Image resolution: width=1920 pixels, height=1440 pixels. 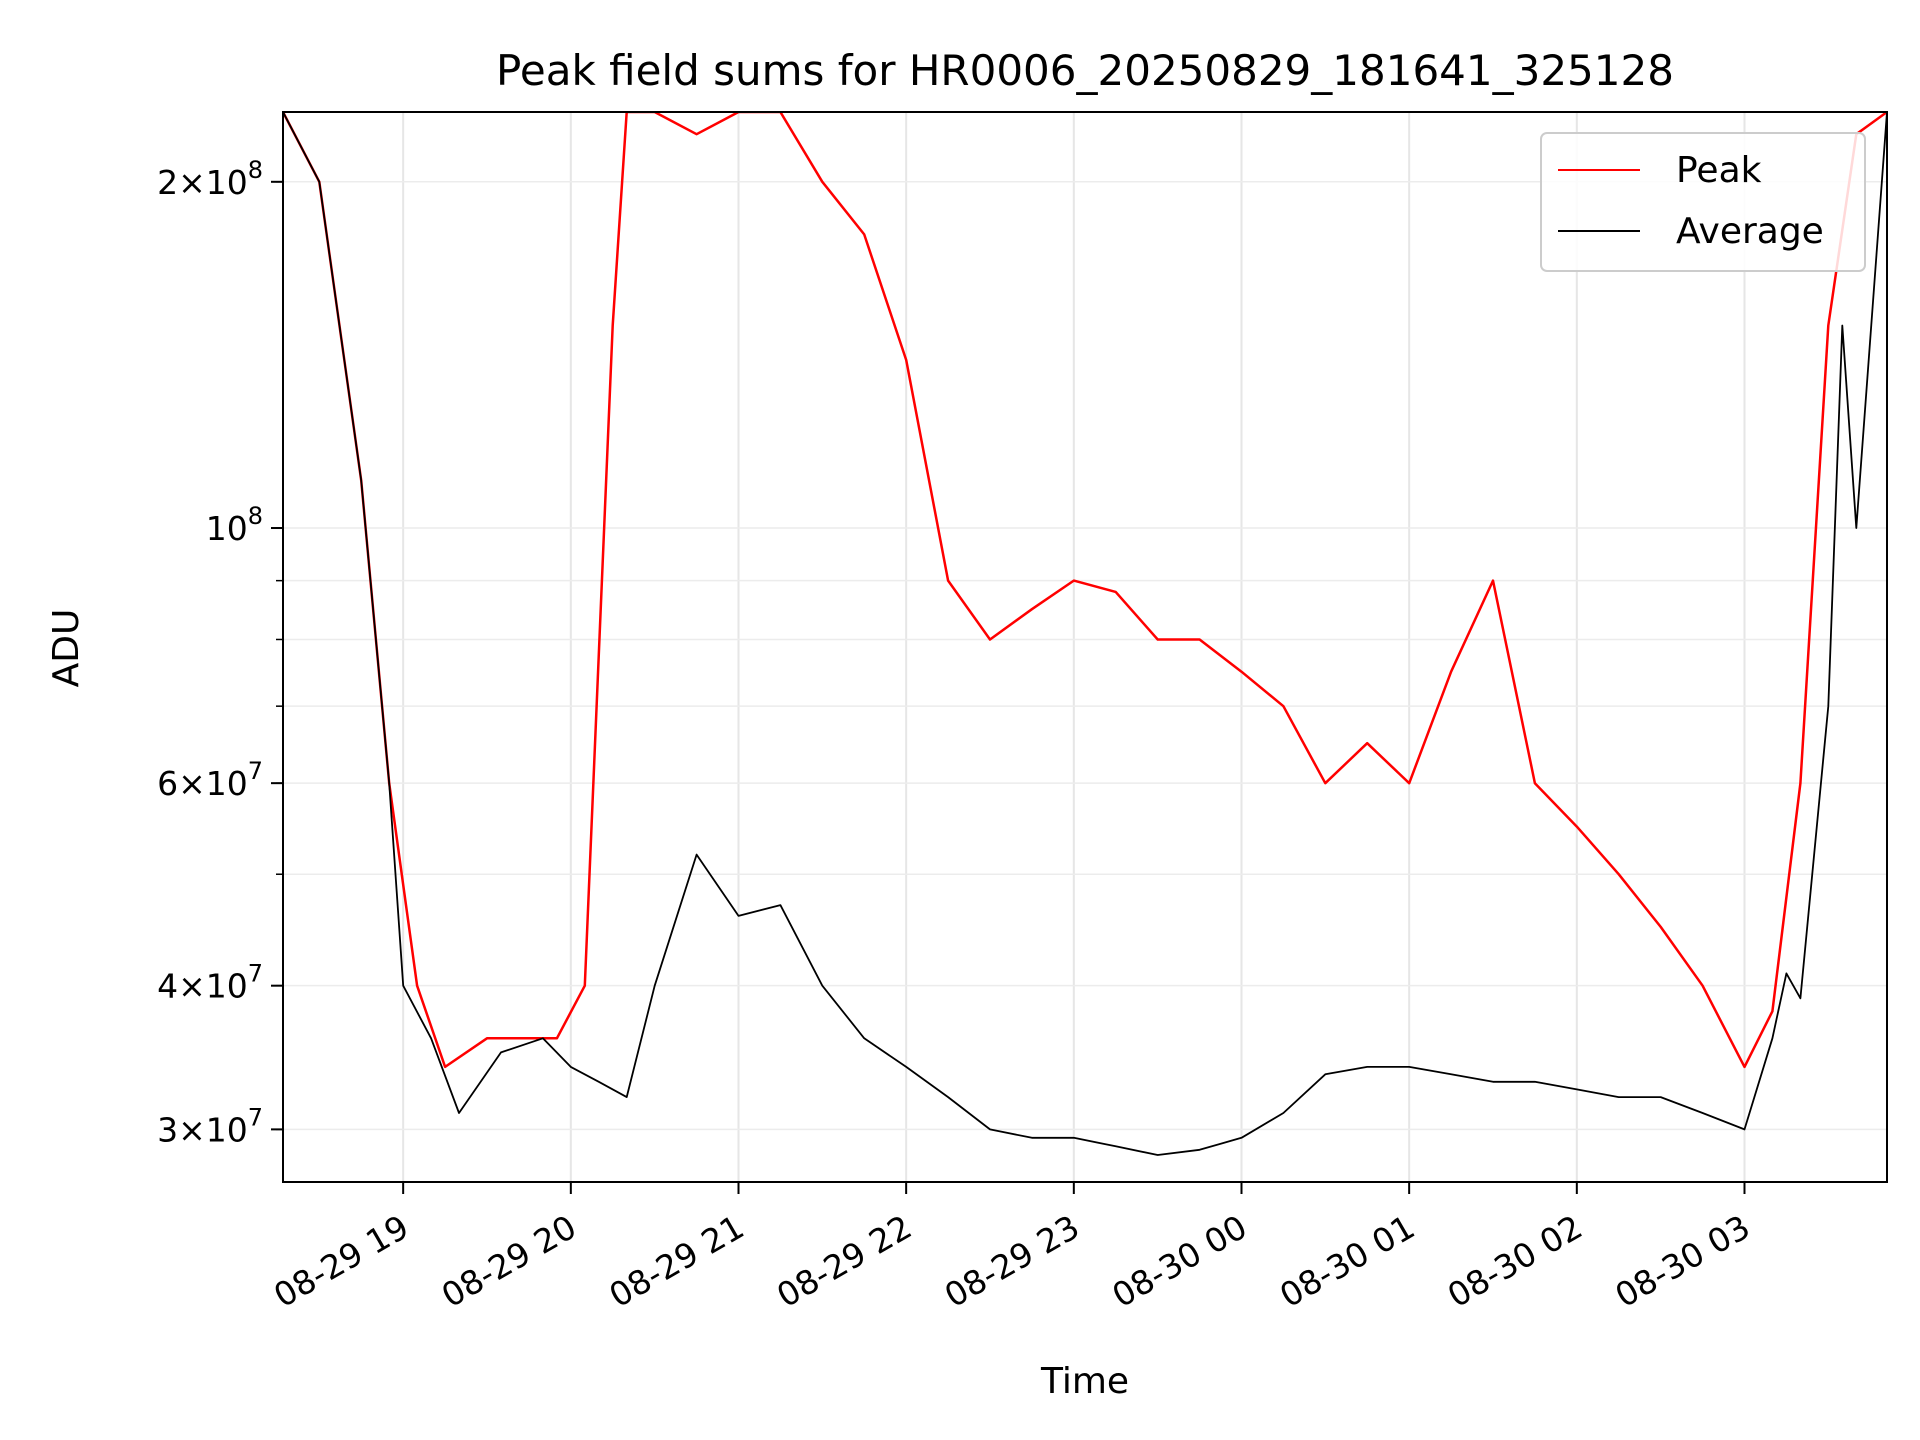 I want to click on x-tick-label: 08-30 01, so click(x=1347, y=1261).